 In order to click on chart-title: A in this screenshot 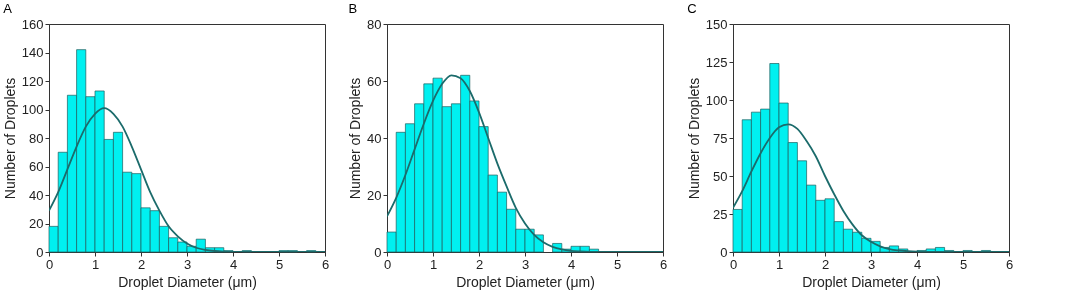, I will do `click(8, 8)`.